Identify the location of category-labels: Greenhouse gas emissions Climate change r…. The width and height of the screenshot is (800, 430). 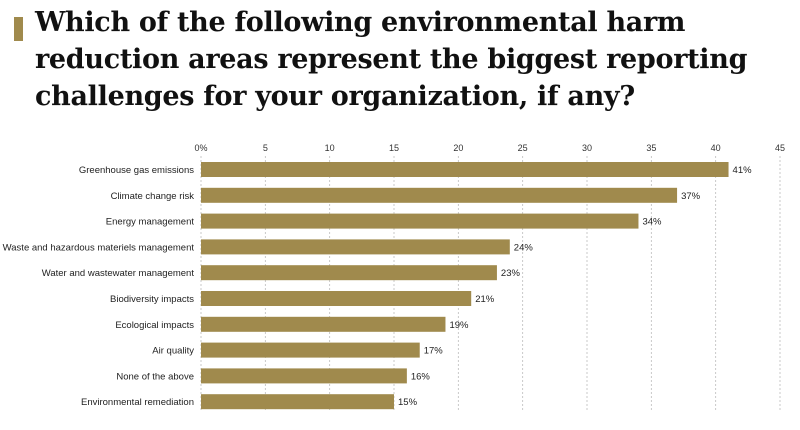
(99, 286).